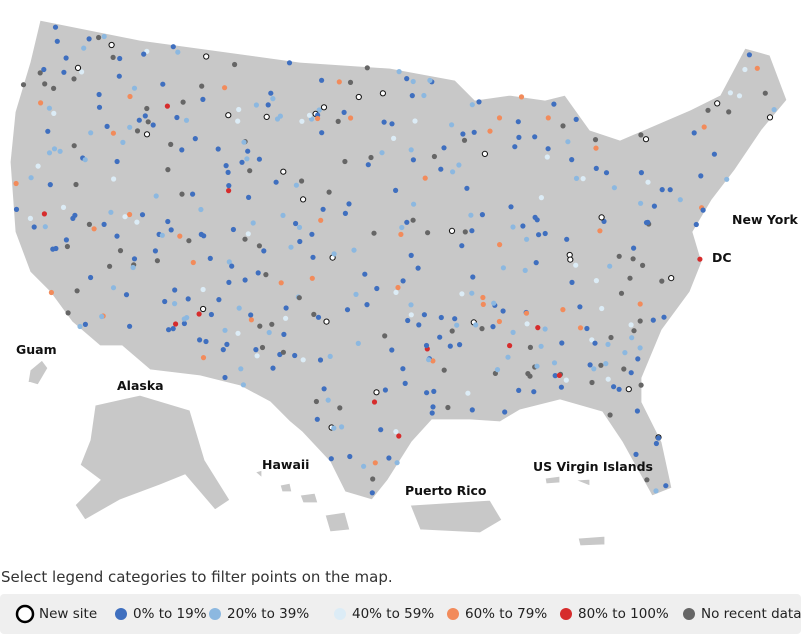 This screenshot has height=638, width=801. What do you see at coordinates (506, 614) in the screenshot?
I see `legend-label: 60% to 79%` at bounding box center [506, 614].